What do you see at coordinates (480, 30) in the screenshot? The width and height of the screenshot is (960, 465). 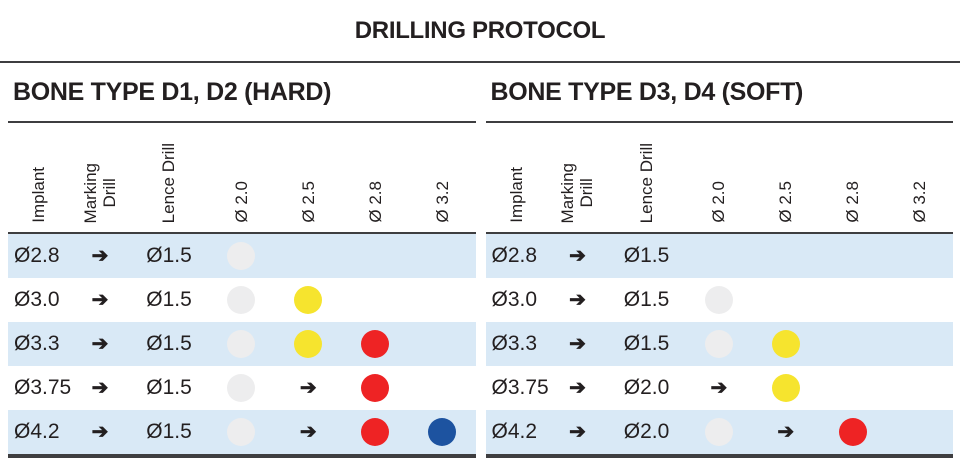 I see `page-title: DRILLING PROTOCOL` at bounding box center [480, 30].